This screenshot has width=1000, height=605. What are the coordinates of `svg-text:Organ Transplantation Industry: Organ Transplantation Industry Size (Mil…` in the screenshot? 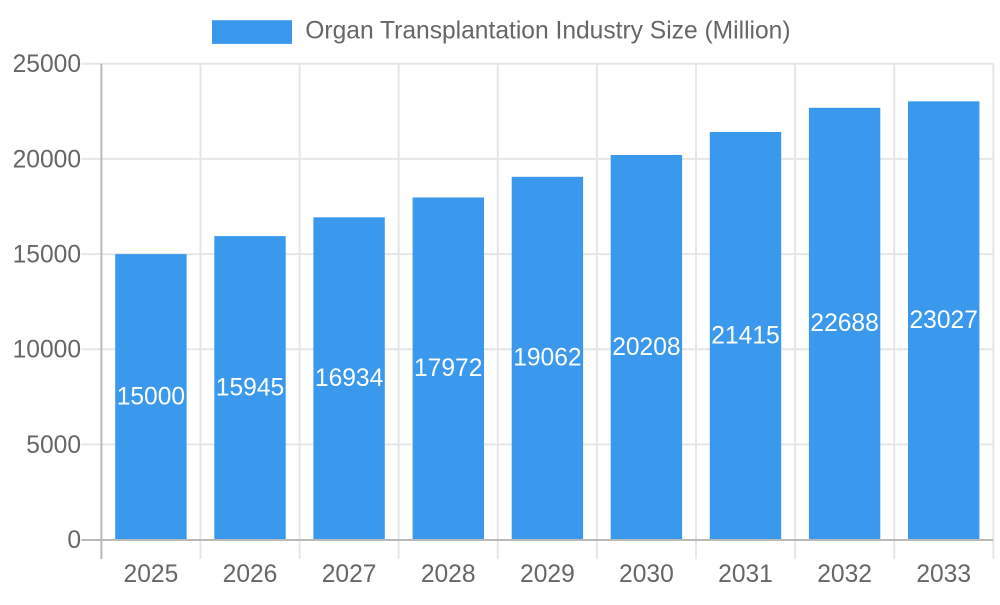 It's located at (547, 31).